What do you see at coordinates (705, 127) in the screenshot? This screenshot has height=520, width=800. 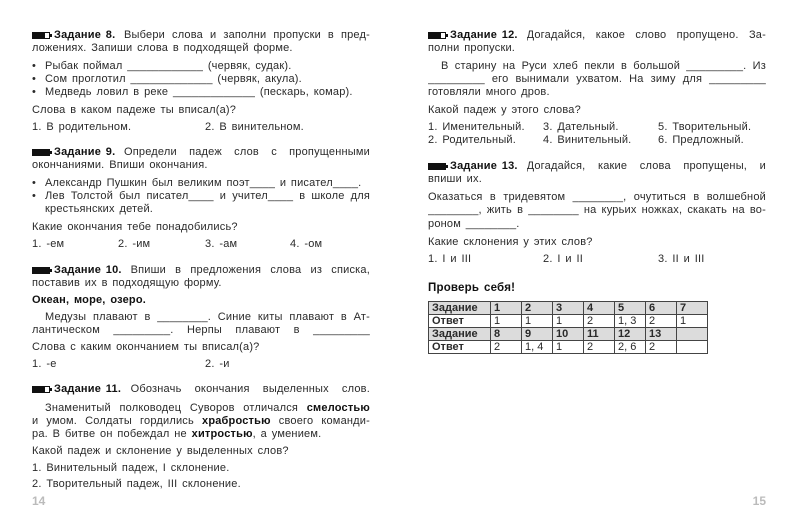 I see `answer-option: 5. Творительный.` at bounding box center [705, 127].